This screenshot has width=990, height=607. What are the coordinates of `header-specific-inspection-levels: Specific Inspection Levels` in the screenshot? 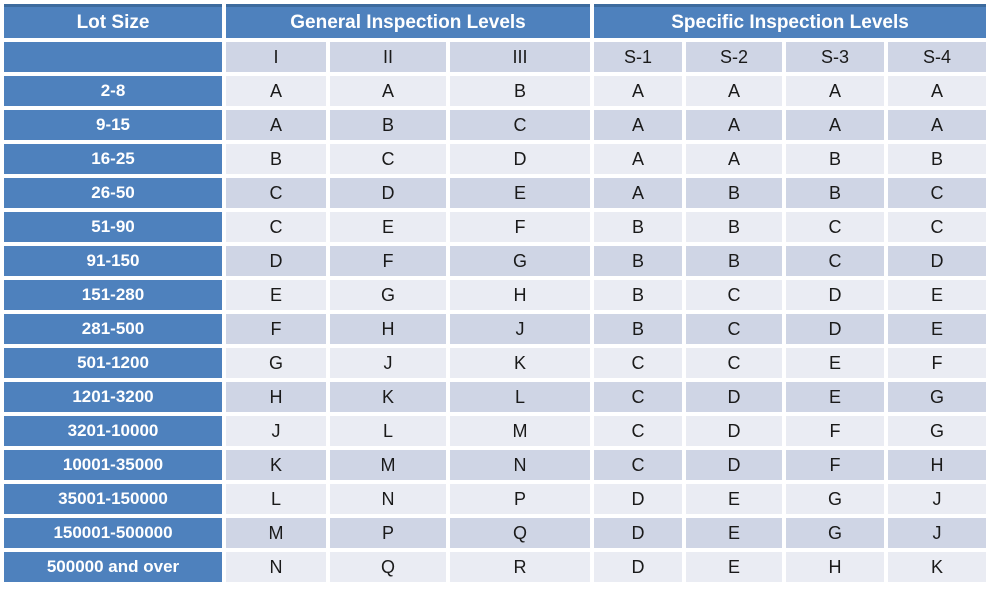 It's located at (790, 21).